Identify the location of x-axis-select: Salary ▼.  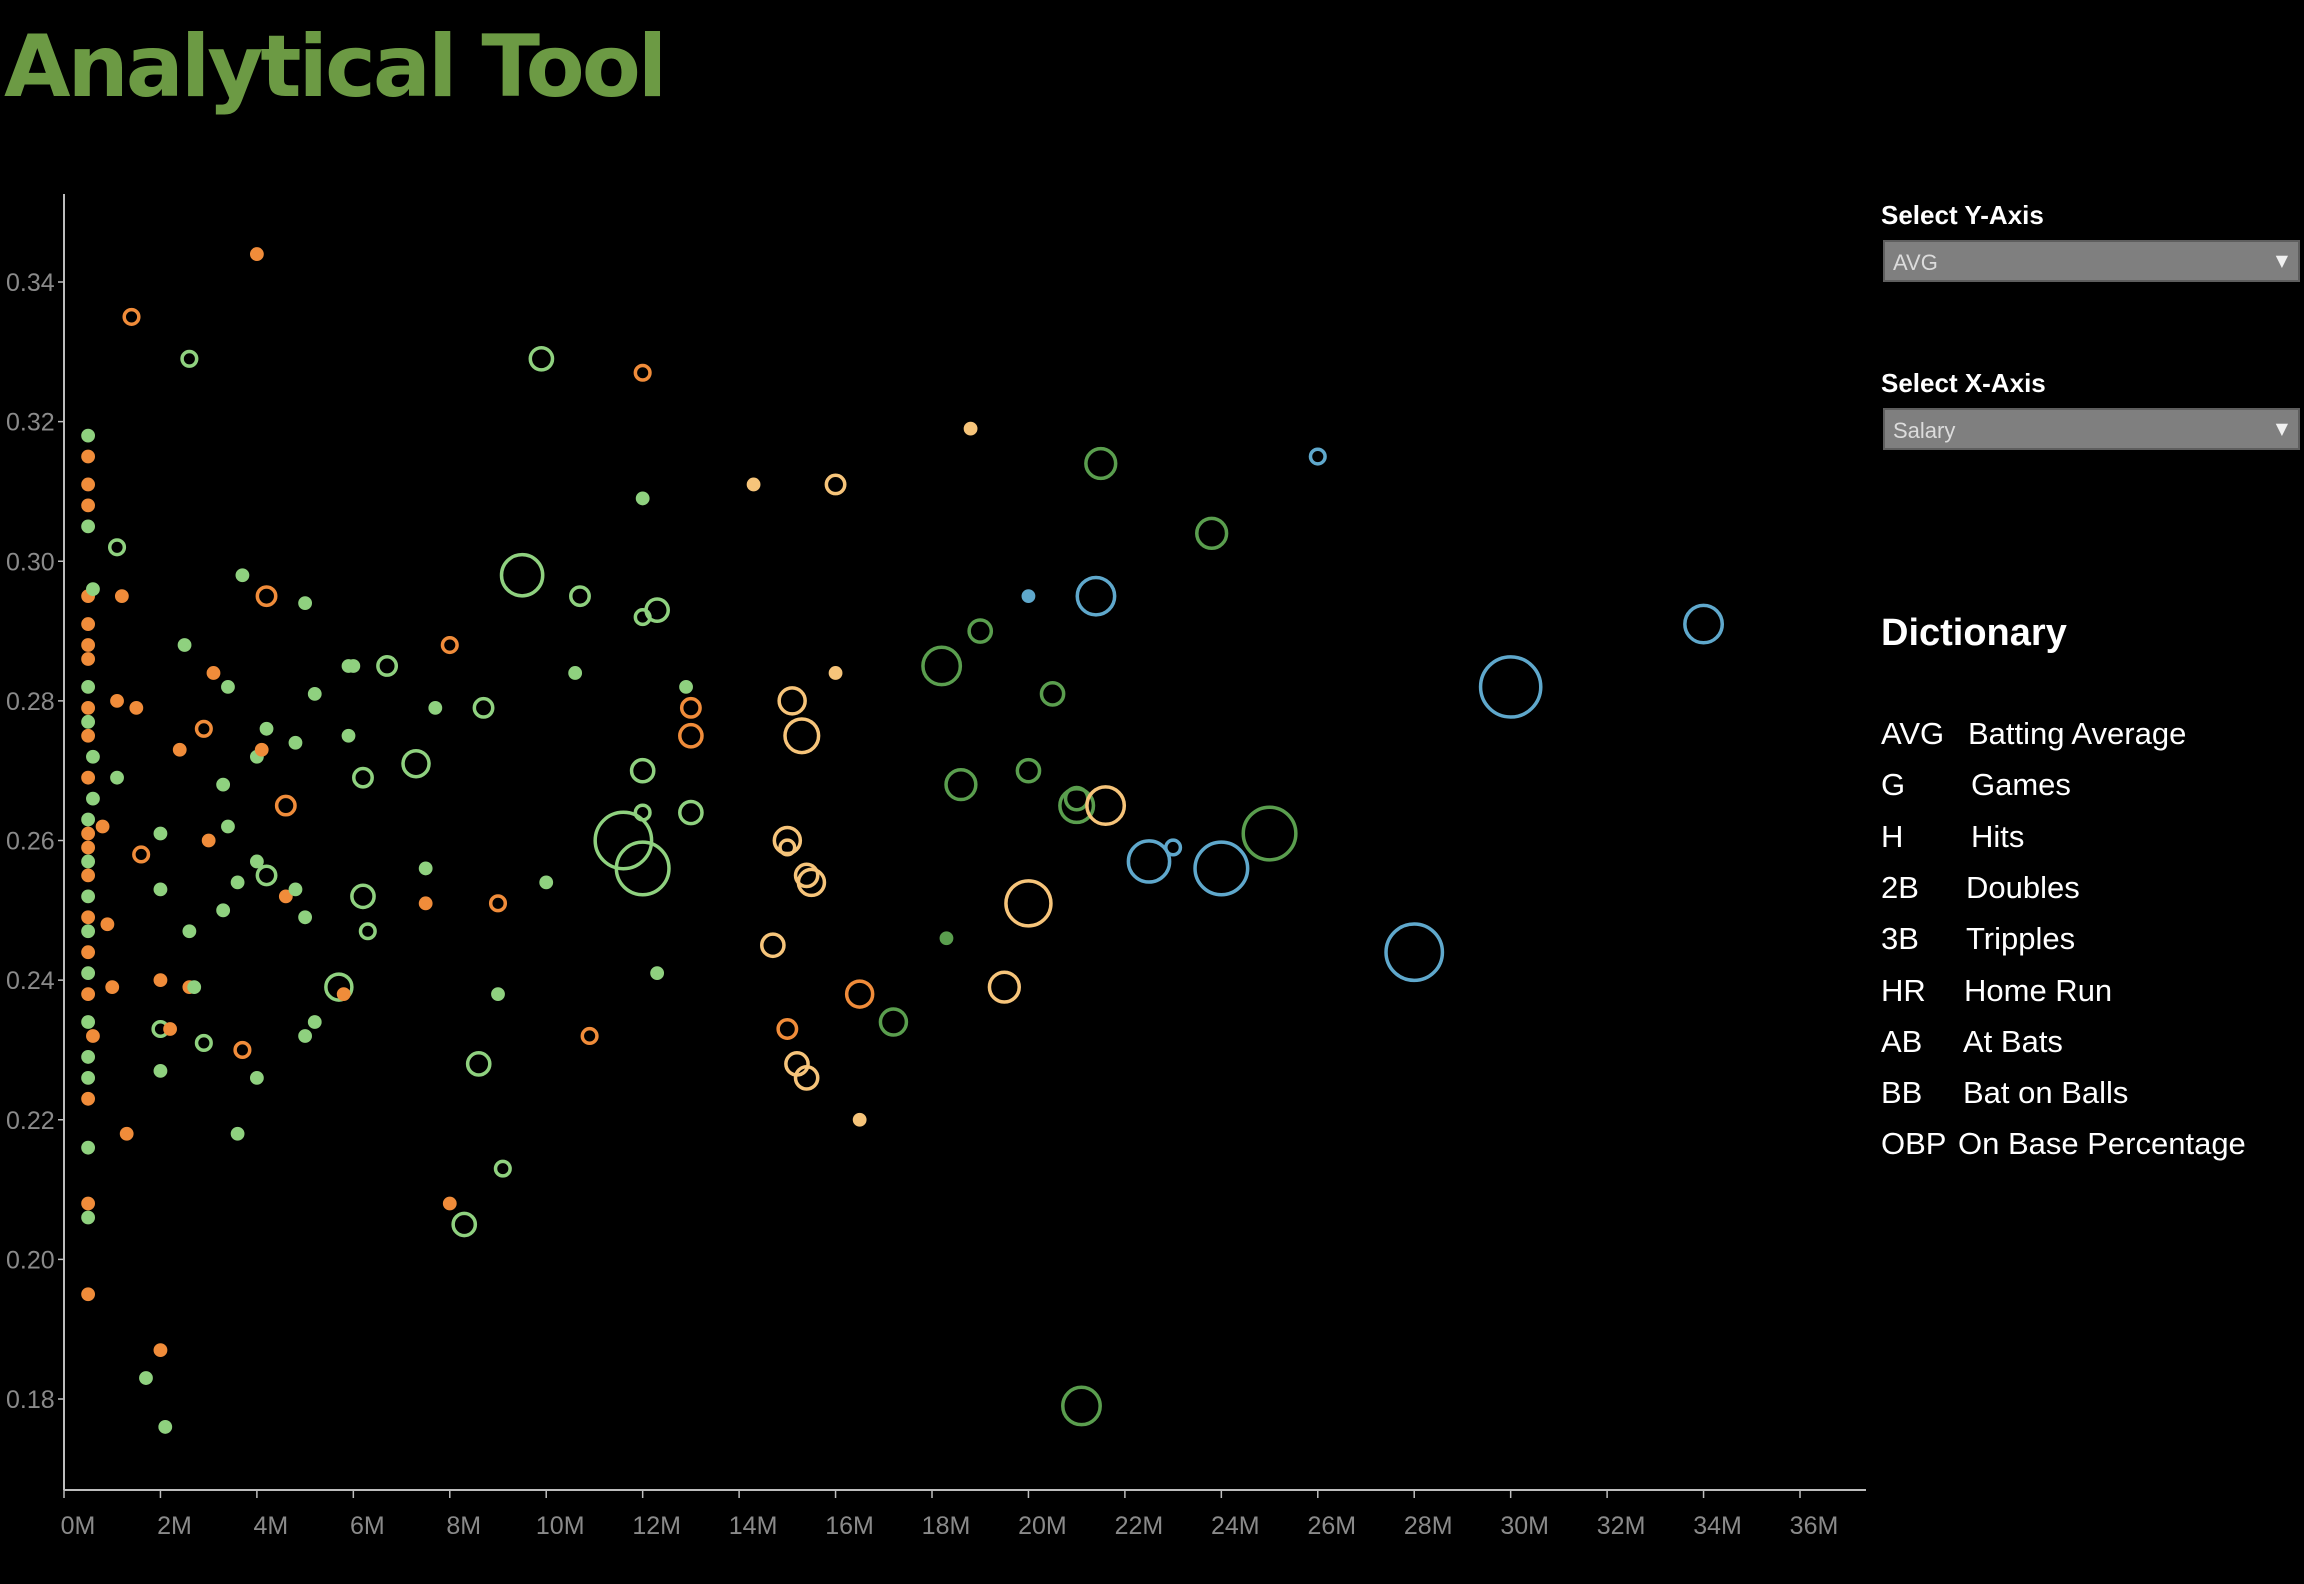
(2091, 429).